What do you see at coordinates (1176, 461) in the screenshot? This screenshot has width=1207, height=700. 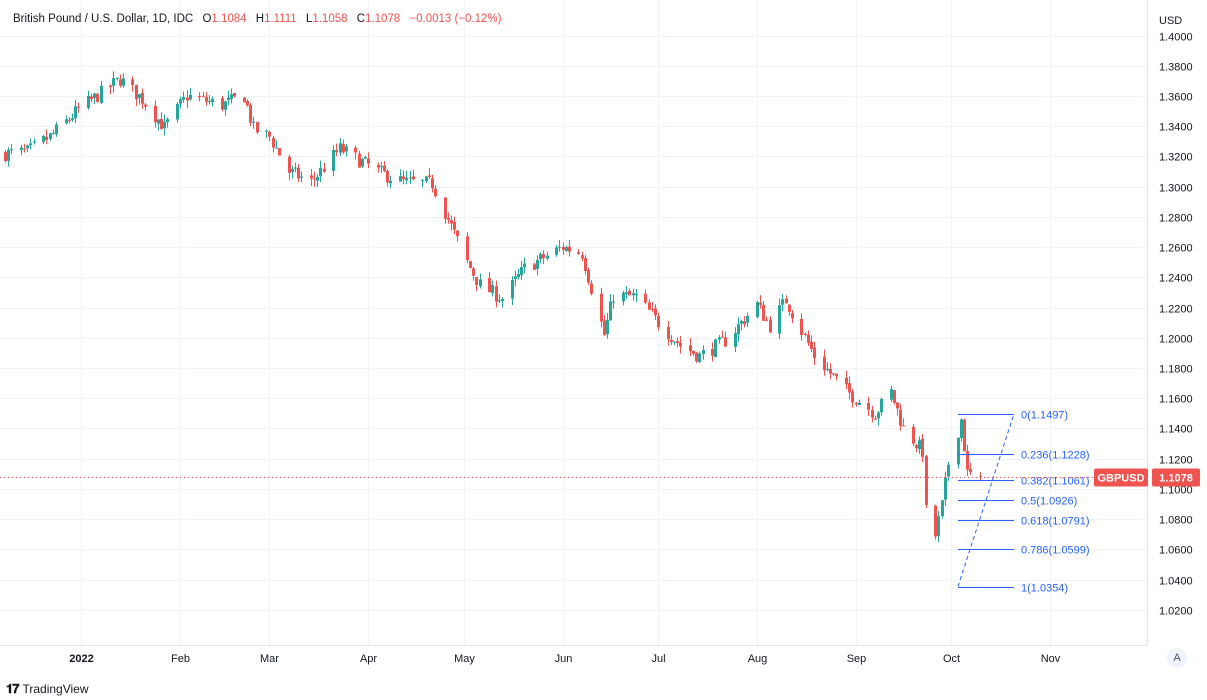 I see `y-tick-label: 1.1200` at bounding box center [1176, 461].